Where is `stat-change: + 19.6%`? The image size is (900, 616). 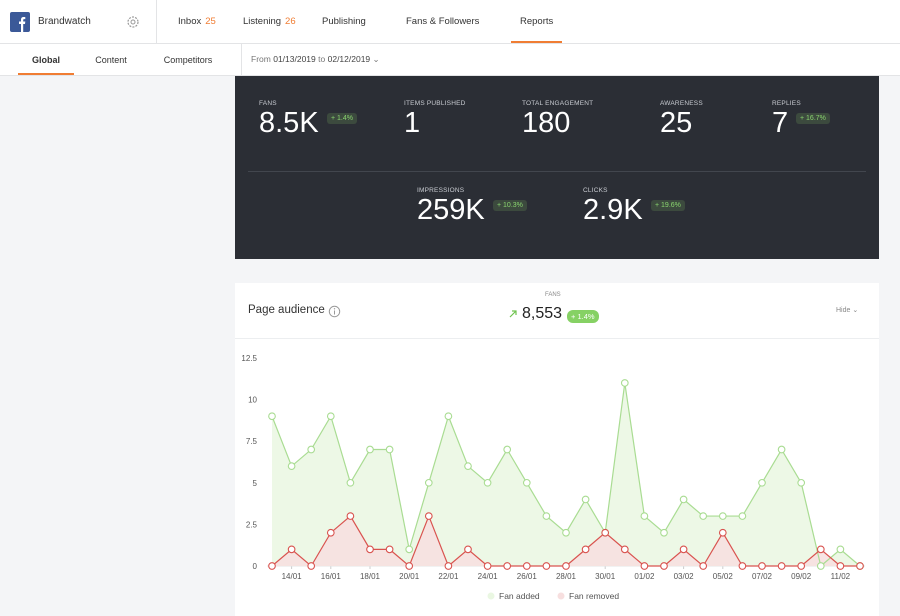 stat-change: + 19.6% is located at coordinates (668, 205).